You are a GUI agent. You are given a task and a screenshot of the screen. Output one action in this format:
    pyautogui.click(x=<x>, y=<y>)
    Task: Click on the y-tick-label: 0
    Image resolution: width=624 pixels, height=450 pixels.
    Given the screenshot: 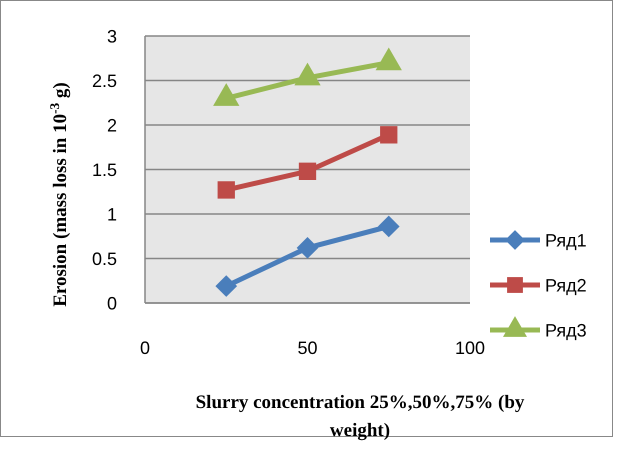 What is the action you would take?
    pyautogui.click(x=111, y=303)
    